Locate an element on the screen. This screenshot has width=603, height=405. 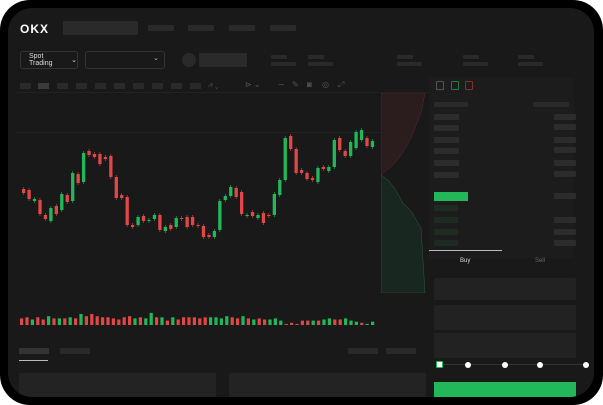
tab-buy: Buy is located at coordinates (465, 261).